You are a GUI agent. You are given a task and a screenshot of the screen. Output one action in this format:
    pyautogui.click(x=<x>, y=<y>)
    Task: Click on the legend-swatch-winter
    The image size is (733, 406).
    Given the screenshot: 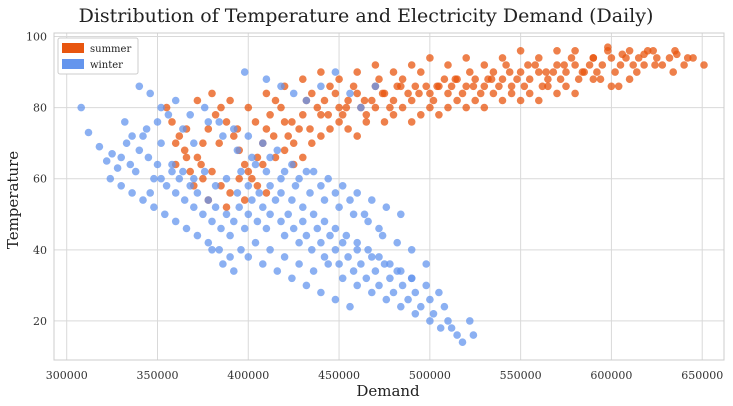 What is the action you would take?
    pyautogui.click(x=73, y=64)
    